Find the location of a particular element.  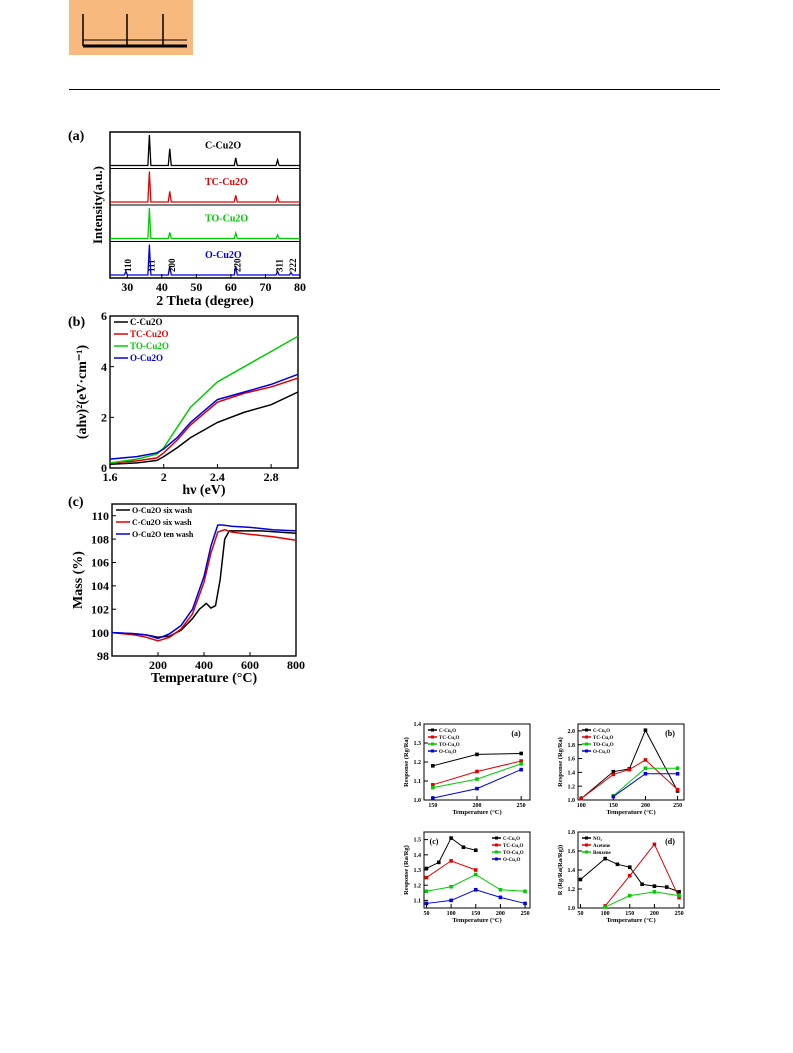

y-tick-label: 1.3 is located at coordinates (418, 871).